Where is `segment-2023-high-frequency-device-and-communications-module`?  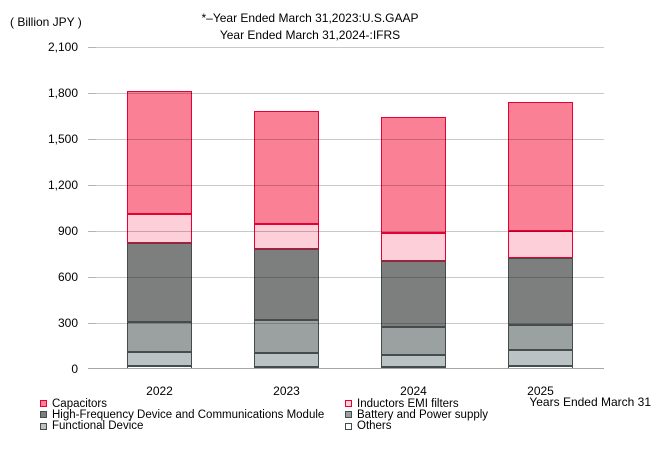
segment-2023-high-frequency-device-and-communications-module is located at coordinates (286, 284).